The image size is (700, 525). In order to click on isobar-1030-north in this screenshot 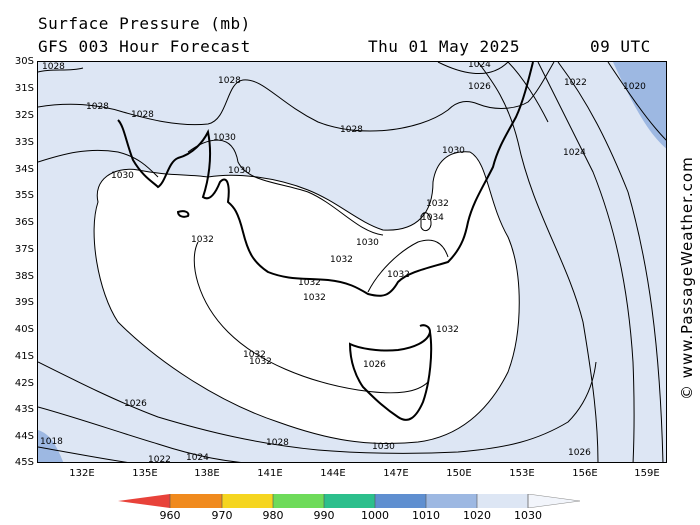, I will do `click(211, 187)`.